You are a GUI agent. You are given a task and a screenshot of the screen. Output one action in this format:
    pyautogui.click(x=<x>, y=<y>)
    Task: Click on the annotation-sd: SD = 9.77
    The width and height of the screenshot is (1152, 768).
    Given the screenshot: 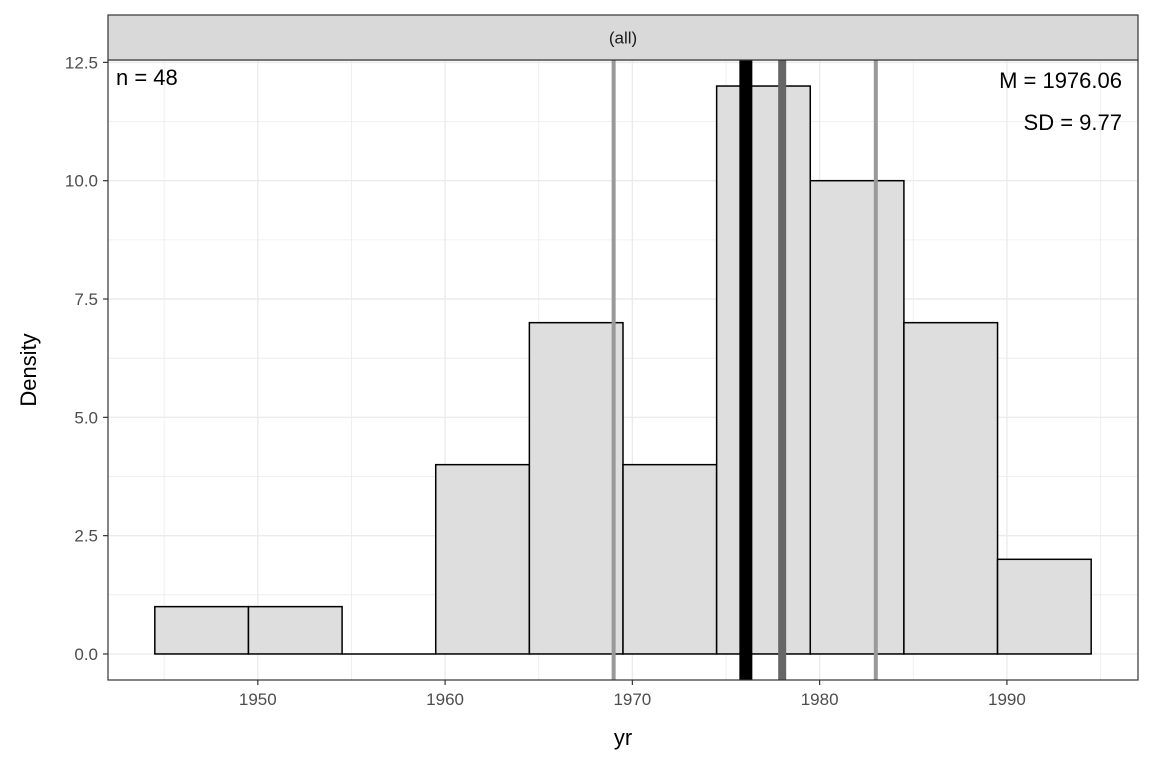 What is the action you would take?
    pyautogui.click(x=1073, y=122)
    